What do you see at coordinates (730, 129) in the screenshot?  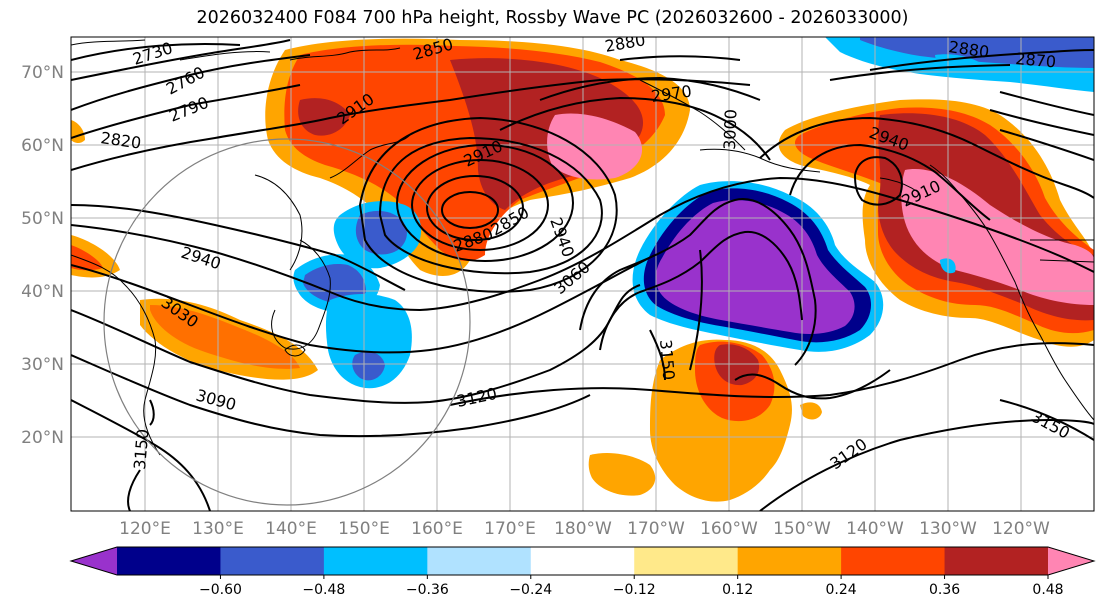 I see `contour-label: 3000` at bounding box center [730, 129].